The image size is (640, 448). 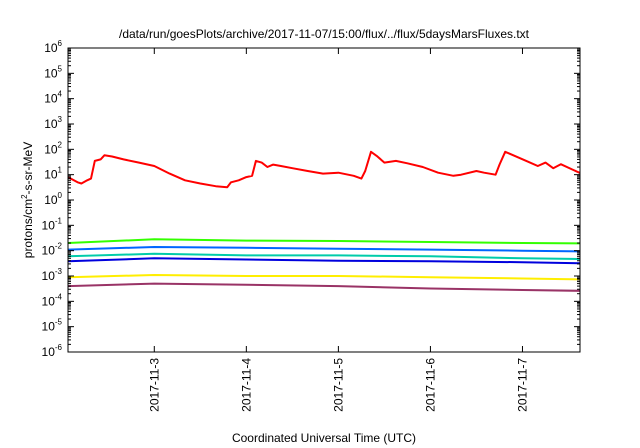 I want to click on y-tick-label: 10⁴, so click(x=53, y=98).